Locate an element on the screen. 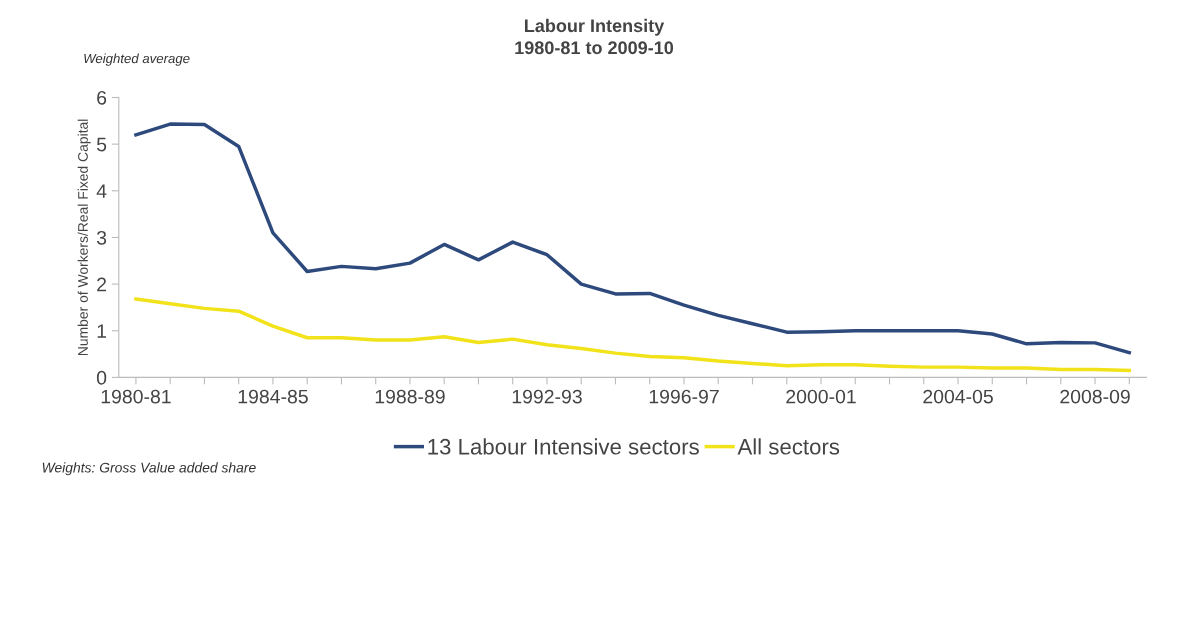  y-tick-label: 3 is located at coordinates (101, 237).